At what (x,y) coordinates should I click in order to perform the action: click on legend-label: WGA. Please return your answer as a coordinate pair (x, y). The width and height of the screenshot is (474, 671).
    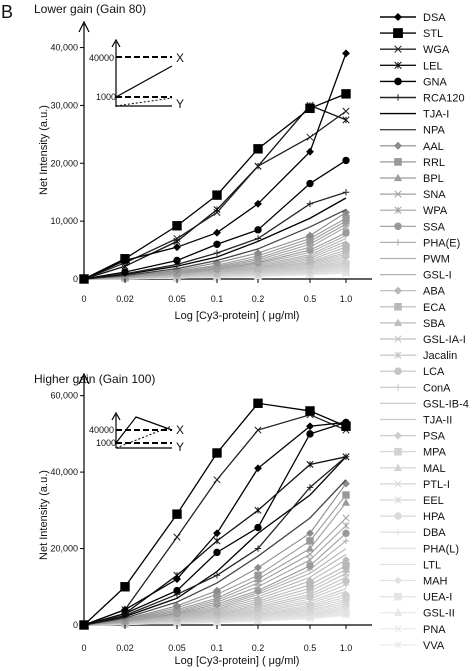
    Looking at the image, I should click on (436, 50).